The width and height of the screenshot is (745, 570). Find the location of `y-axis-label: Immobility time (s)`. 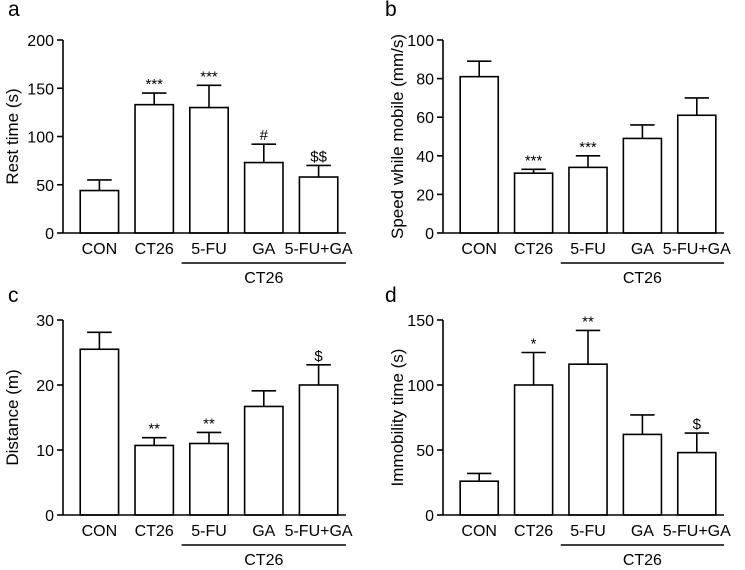

y-axis-label: Immobility time (s) is located at coordinates (397, 418).